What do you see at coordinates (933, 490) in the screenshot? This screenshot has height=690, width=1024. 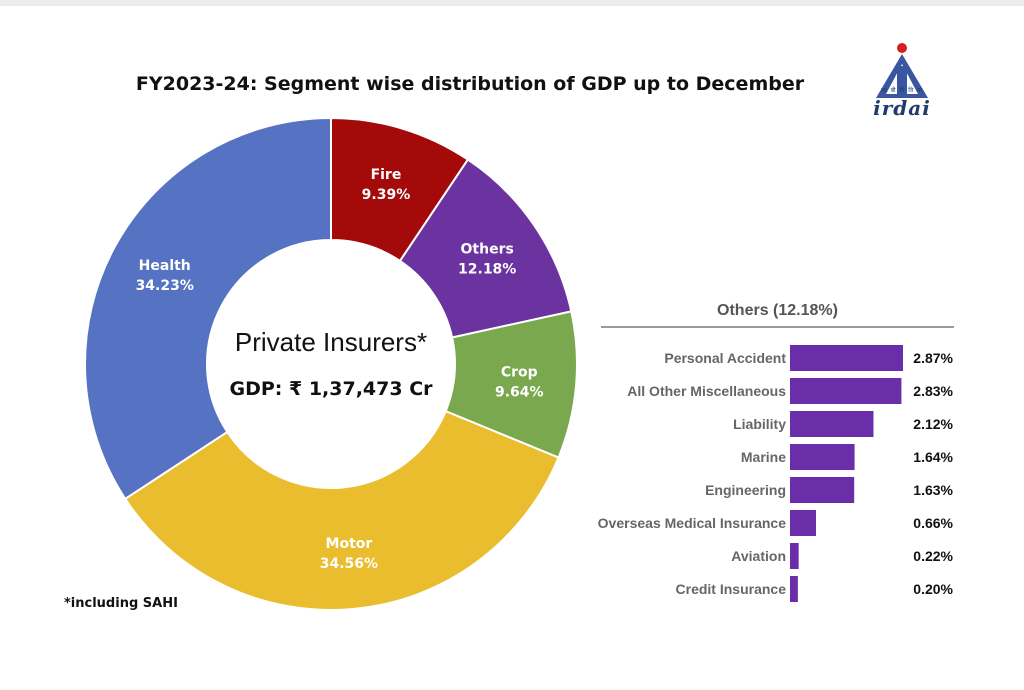 I see `bar-value-engineering: 1.63%` at bounding box center [933, 490].